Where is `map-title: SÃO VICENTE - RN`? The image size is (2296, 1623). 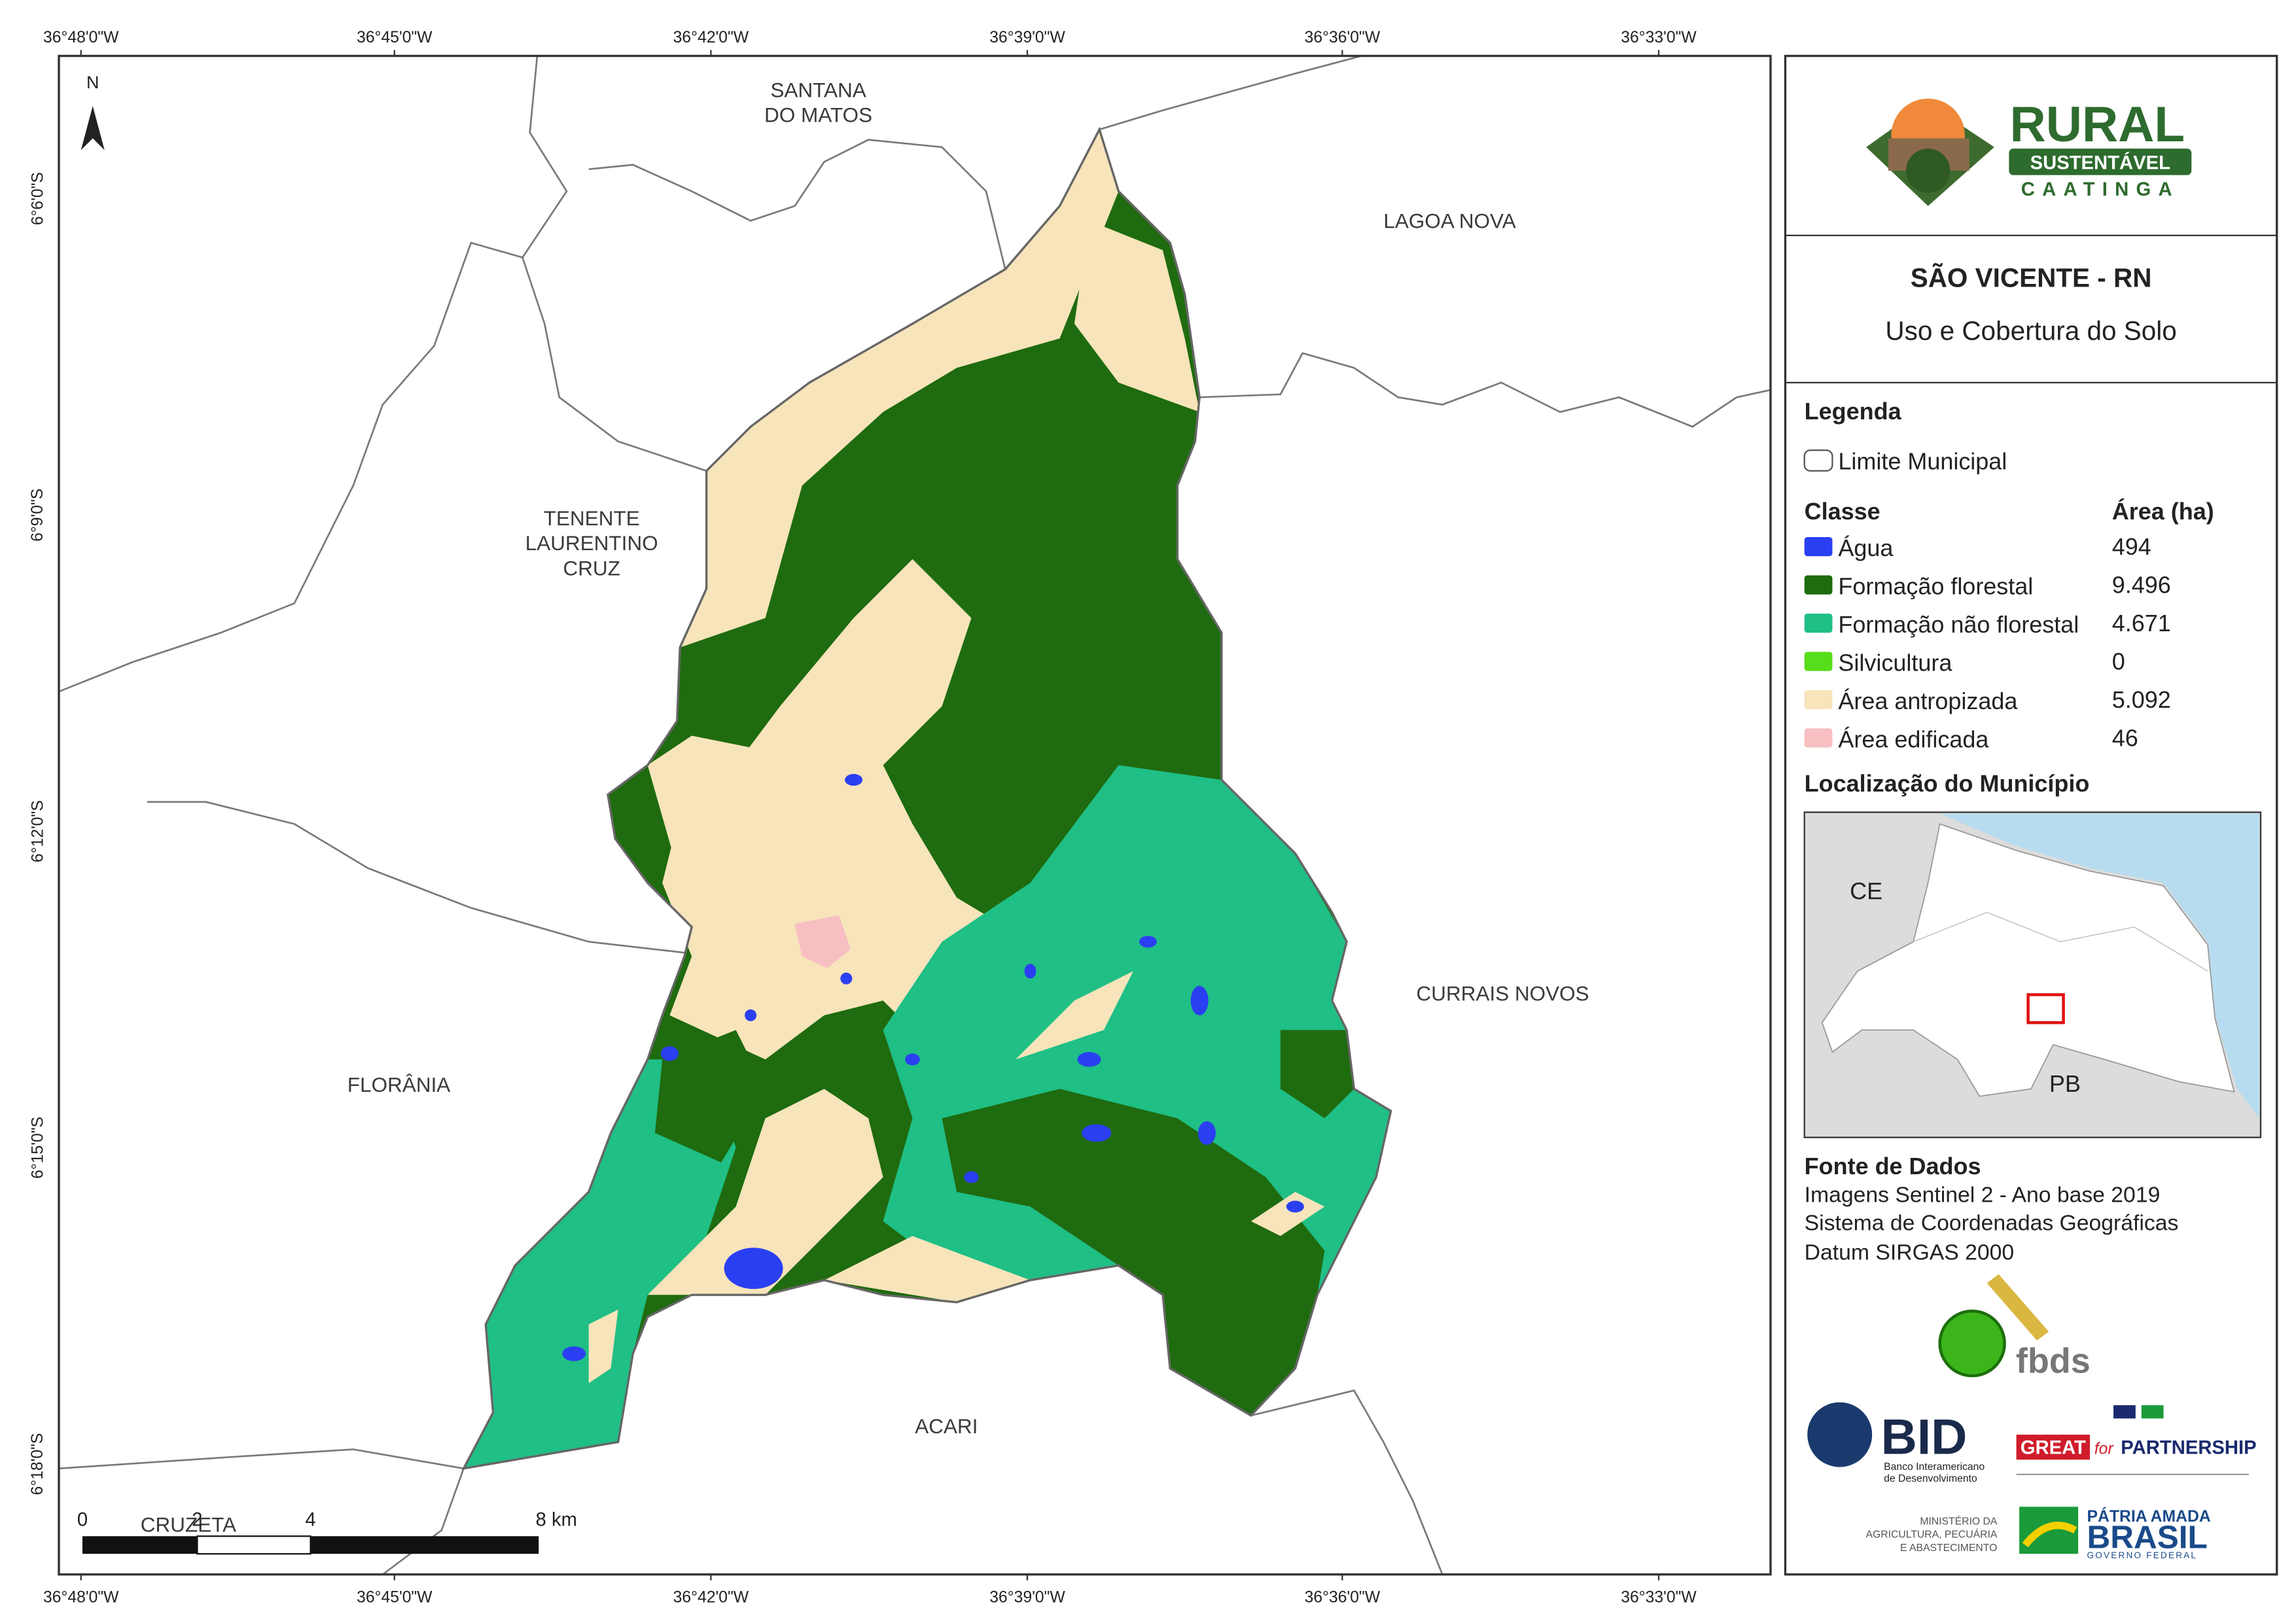
map-title: SÃO VICENTE - RN is located at coordinates (2031, 278).